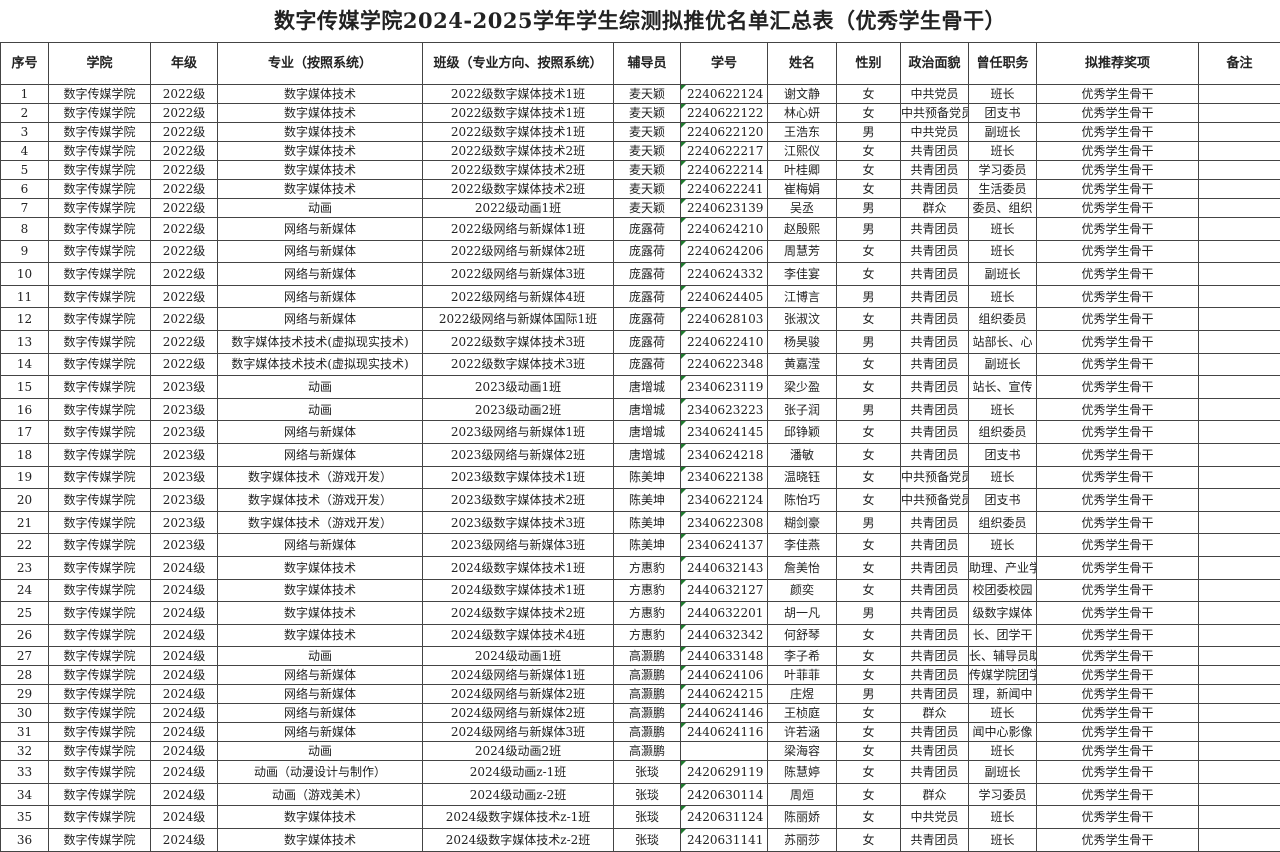  Describe the element at coordinates (1118, 64) in the screenshot. I see `header-award: 拟推荐奖项` at that location.